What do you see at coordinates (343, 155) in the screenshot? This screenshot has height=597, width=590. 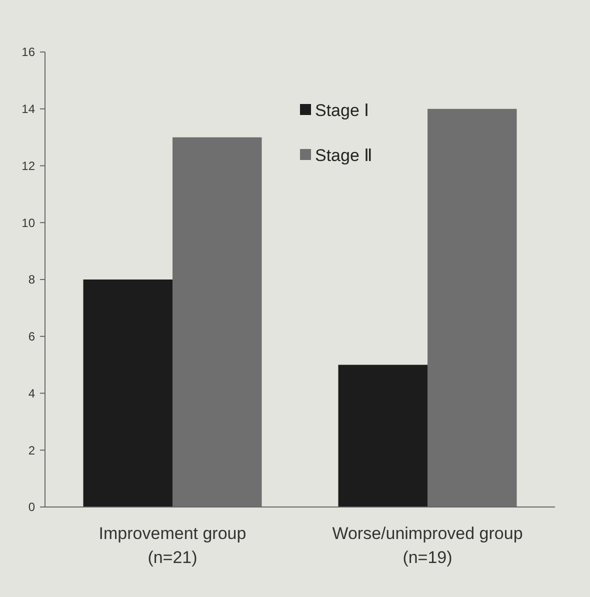 I see `legend-label: Stage Ⅱ` at bounding box center [343, 155].